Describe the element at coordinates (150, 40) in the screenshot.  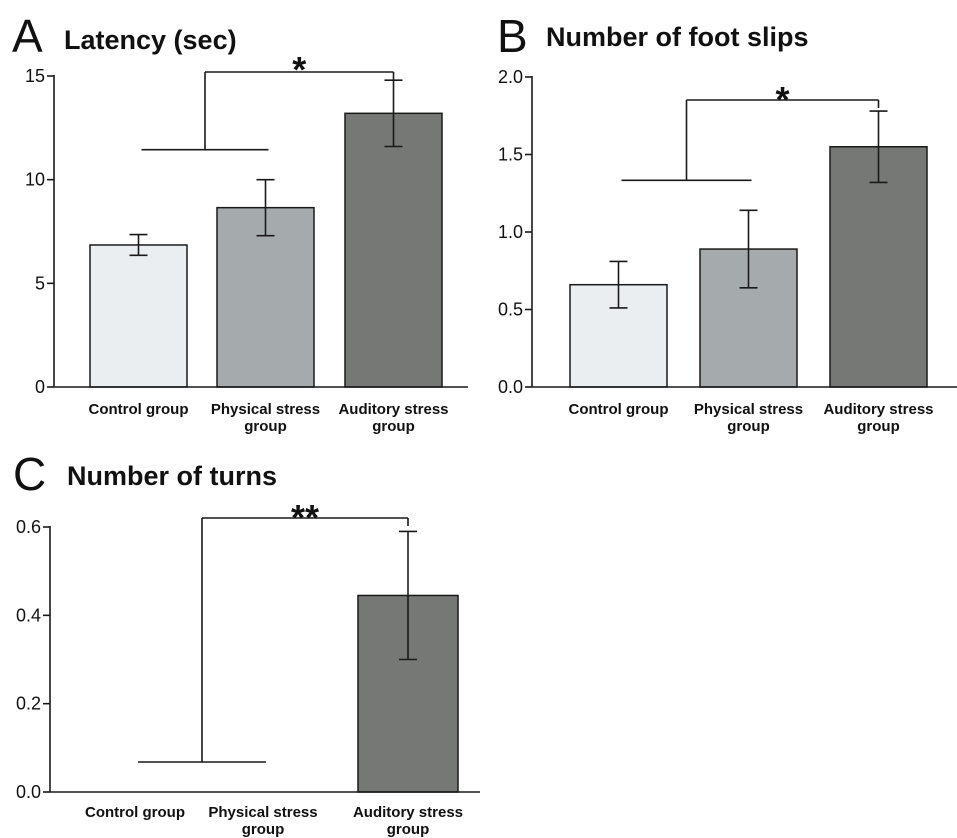
I see `panel-title: Latency (sec)` at that location.